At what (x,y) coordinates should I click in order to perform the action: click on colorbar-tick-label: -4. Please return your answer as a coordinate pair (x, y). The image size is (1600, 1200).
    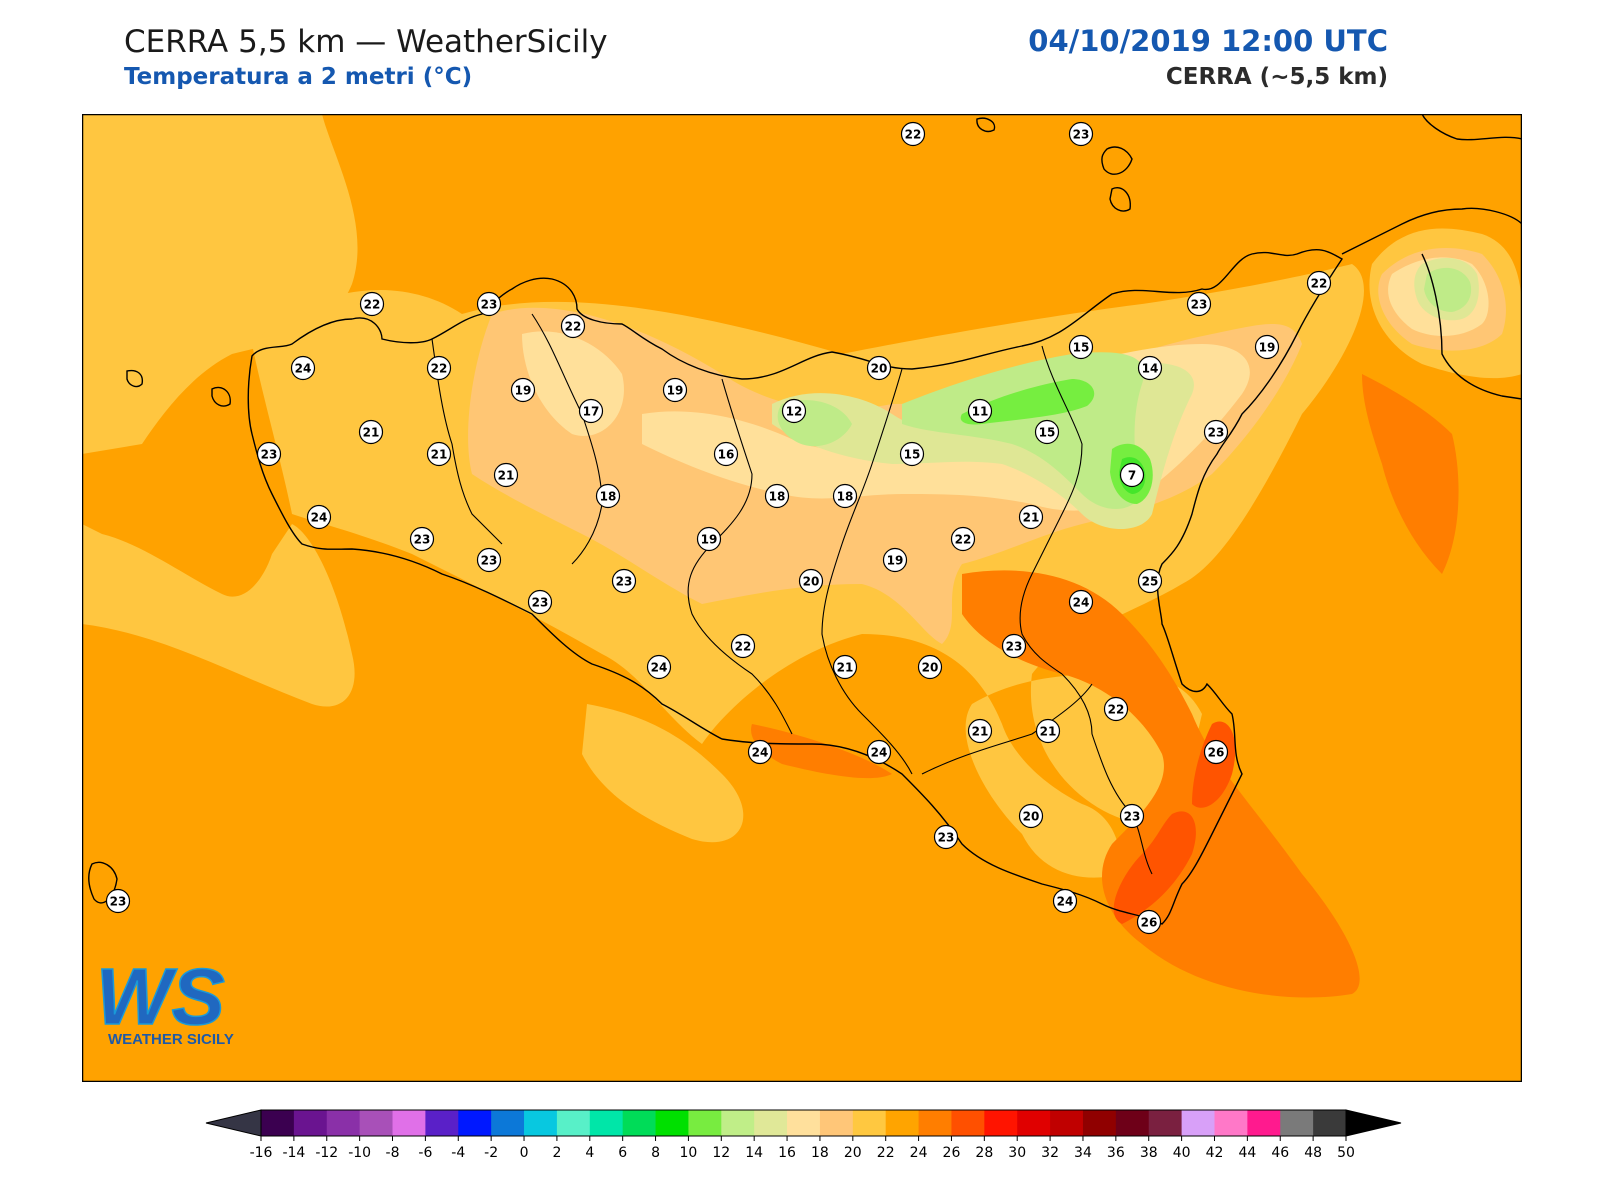
    Looking at the image, I should click on (458, 1153).